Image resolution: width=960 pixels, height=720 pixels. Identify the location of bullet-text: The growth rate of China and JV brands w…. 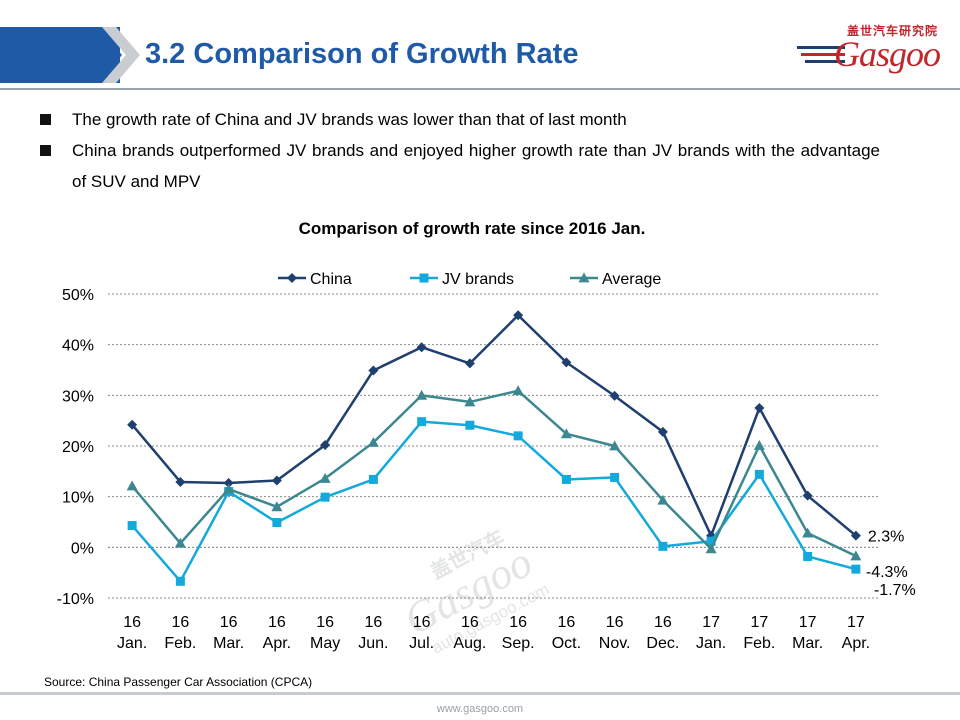
(349, 119).